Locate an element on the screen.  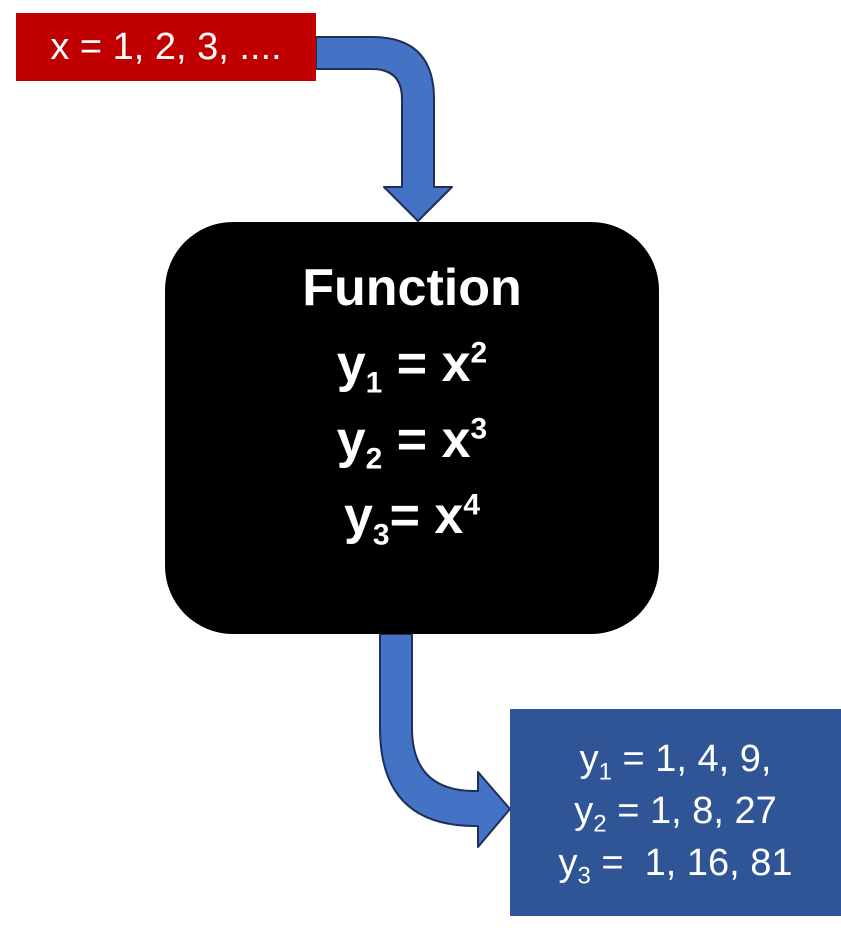
equation-3: y3= x4 is located at coordinates (412, 519).